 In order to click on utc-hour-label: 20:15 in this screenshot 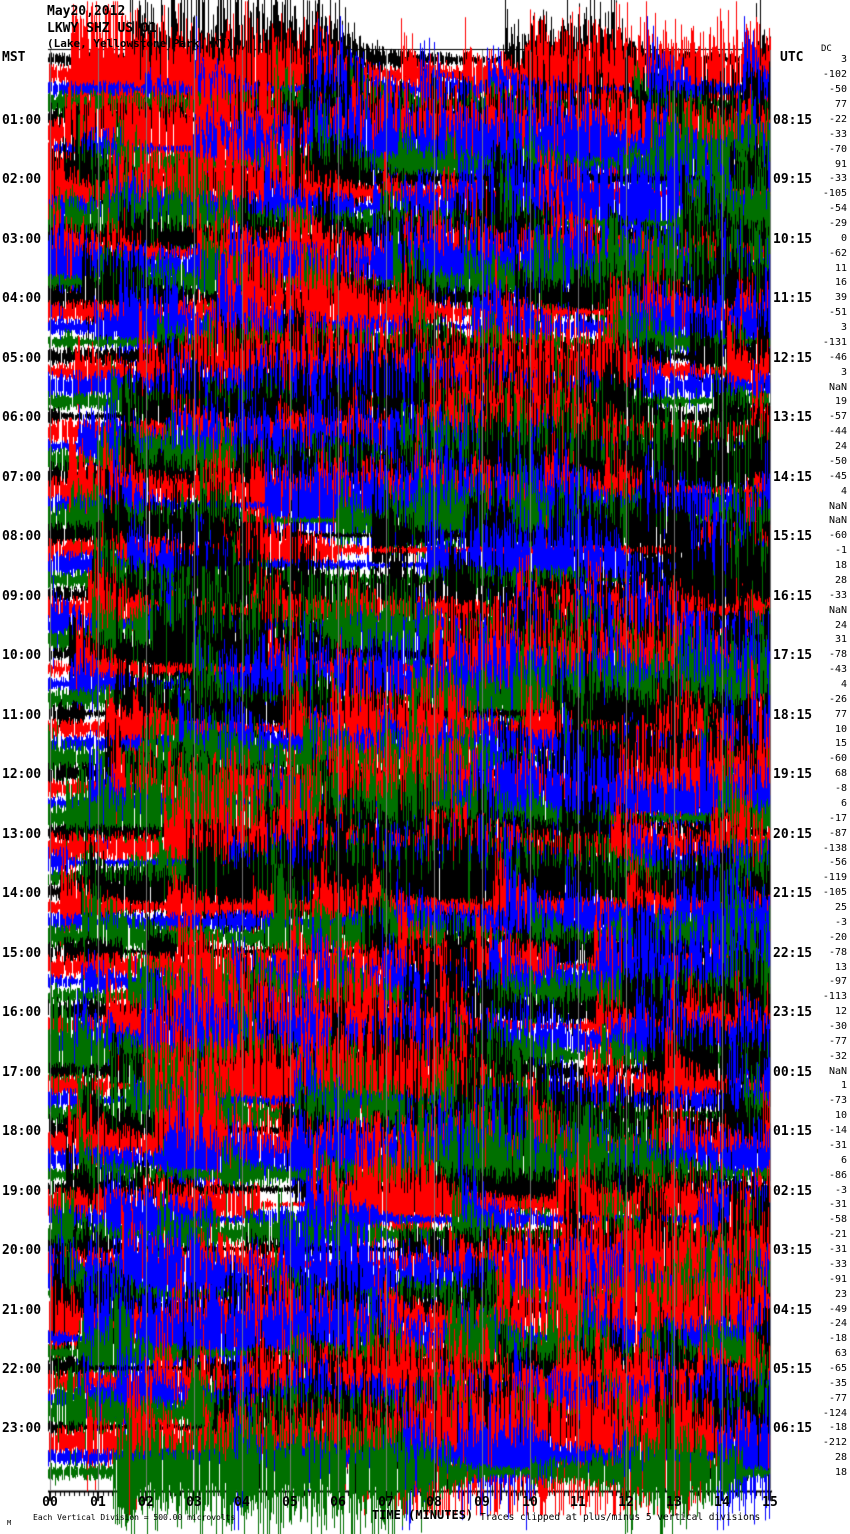, I will do `click(793, 834)`.